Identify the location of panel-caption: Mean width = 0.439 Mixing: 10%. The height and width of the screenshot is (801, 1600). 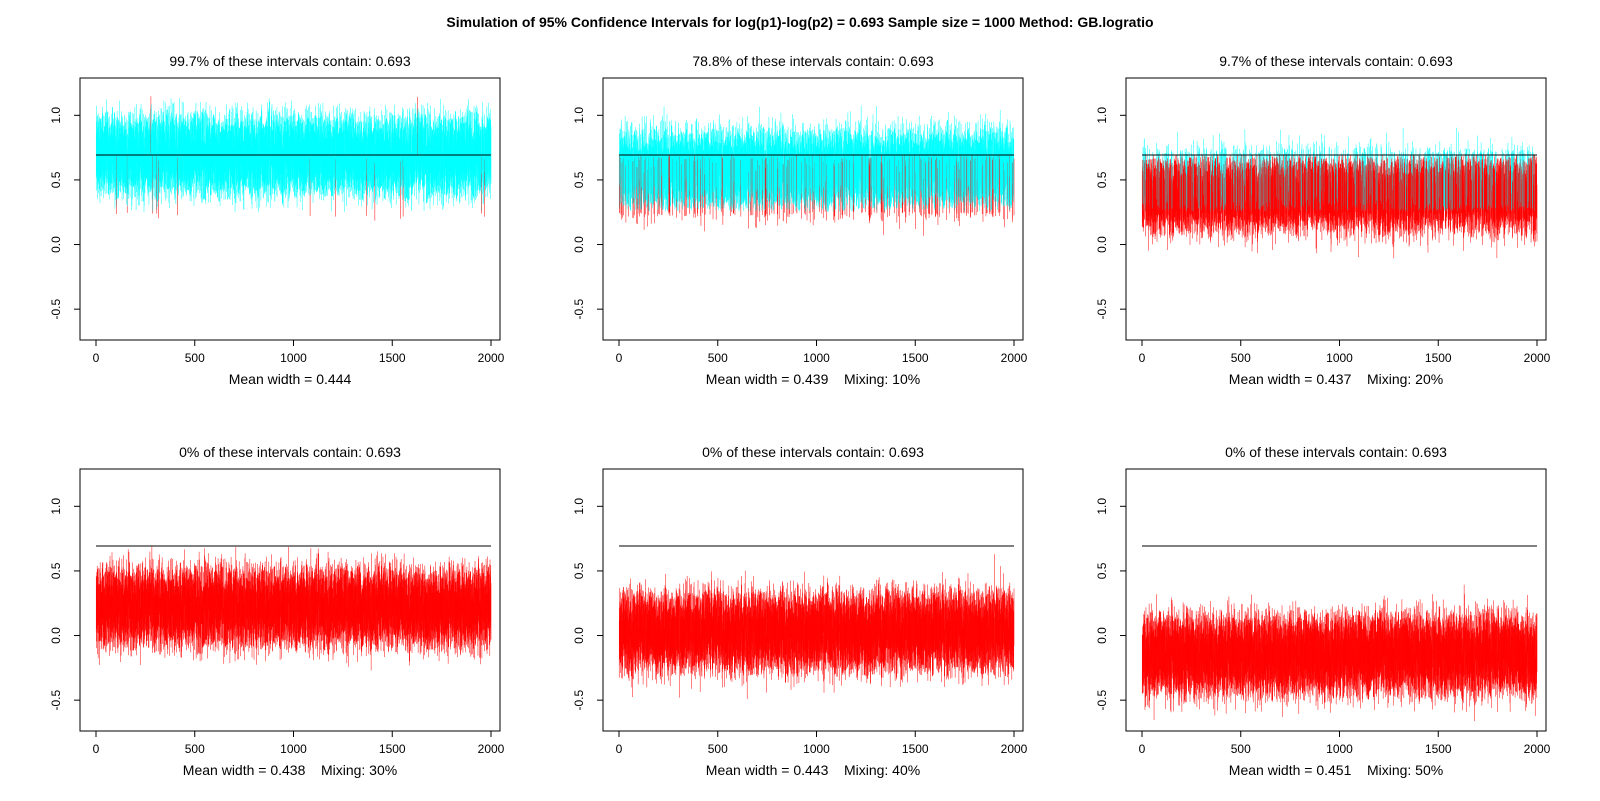
(813, 379).